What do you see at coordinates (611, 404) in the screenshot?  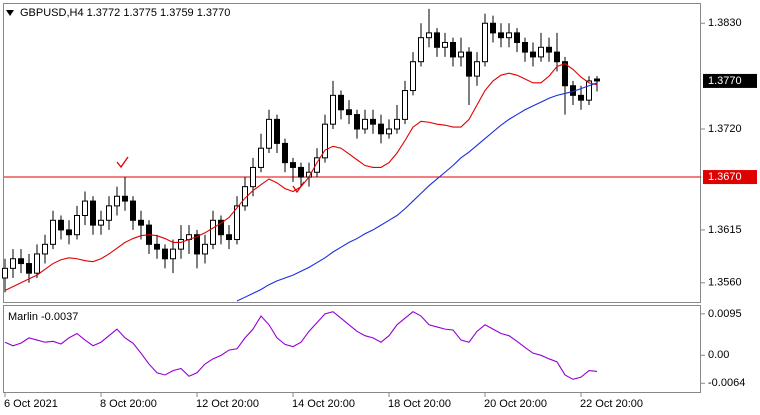 I see `x-tick-label: 22 Oct 20:00` at bounding box center [611, 404].